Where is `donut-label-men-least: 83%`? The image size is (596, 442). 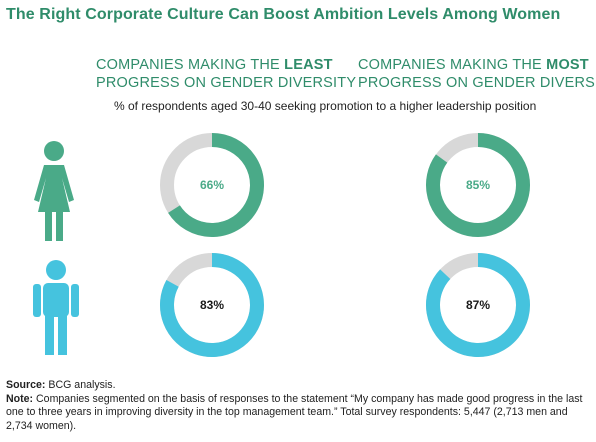
donut-label-men-least: 83% is located at coordinates (212, 305).